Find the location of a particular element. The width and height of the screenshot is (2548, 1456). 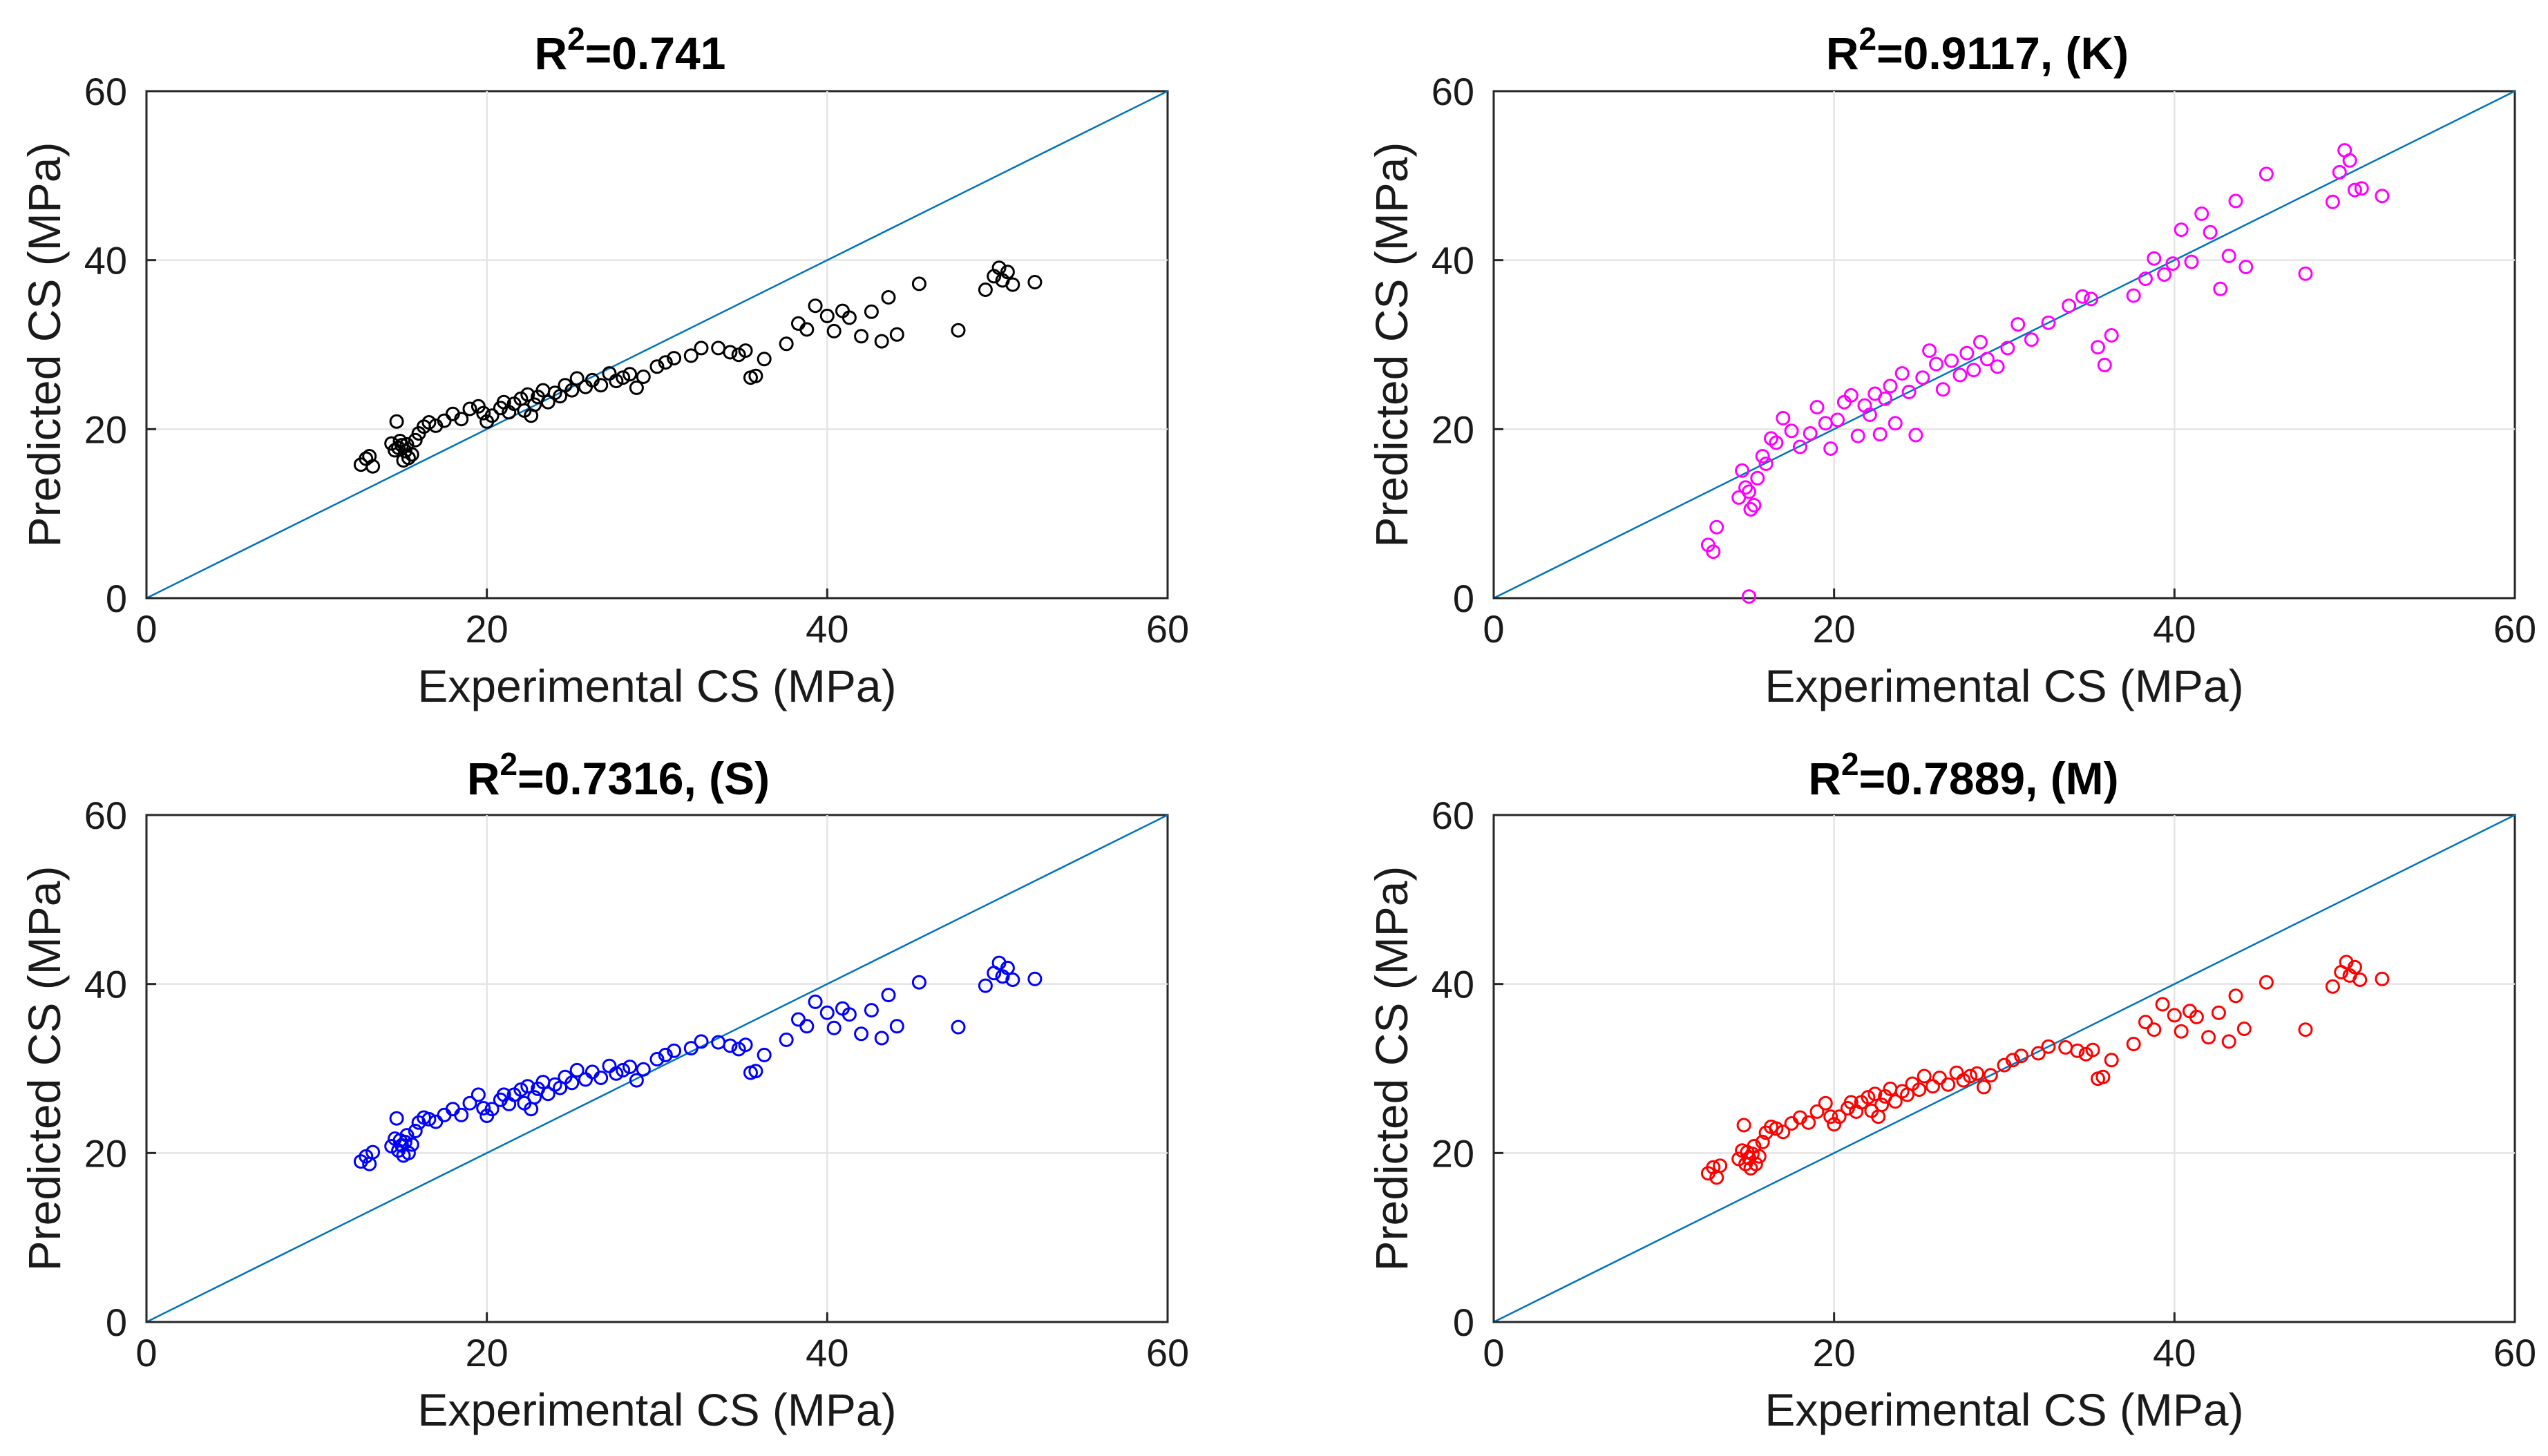

x-tick-label: 0 is located at coordinates (146, 629).